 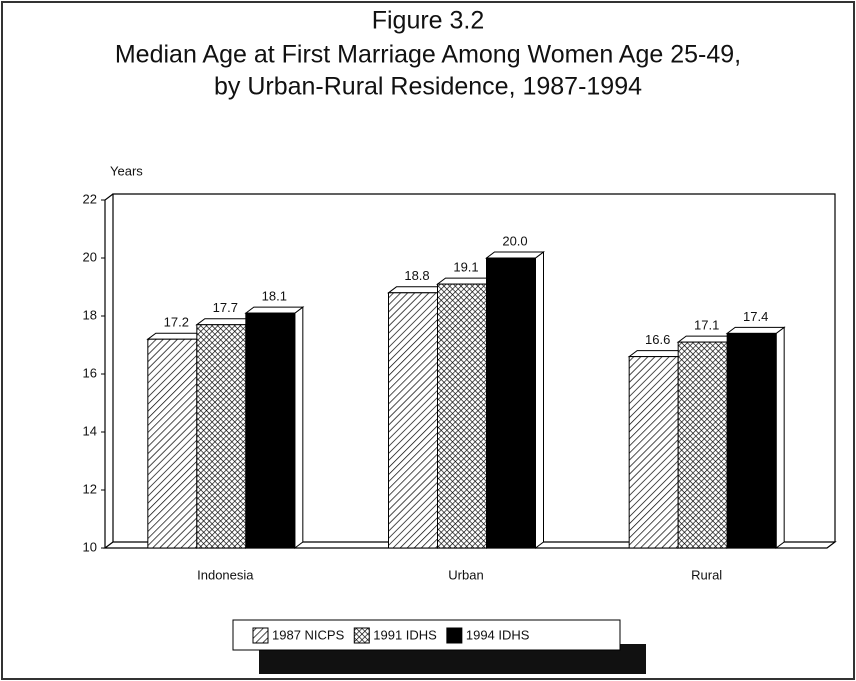 What do you see at coordinates (465, 267) in the screenshot?
I see `data-label: 19.1` at bounding box center [465, 267].